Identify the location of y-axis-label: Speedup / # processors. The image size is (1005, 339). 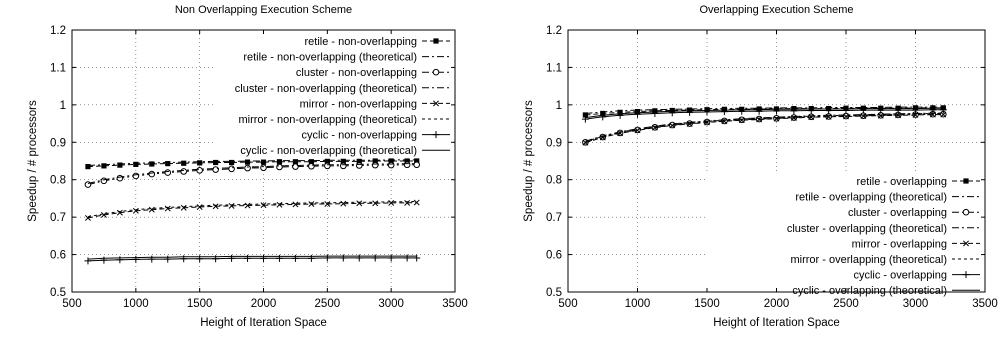
(33, 161).